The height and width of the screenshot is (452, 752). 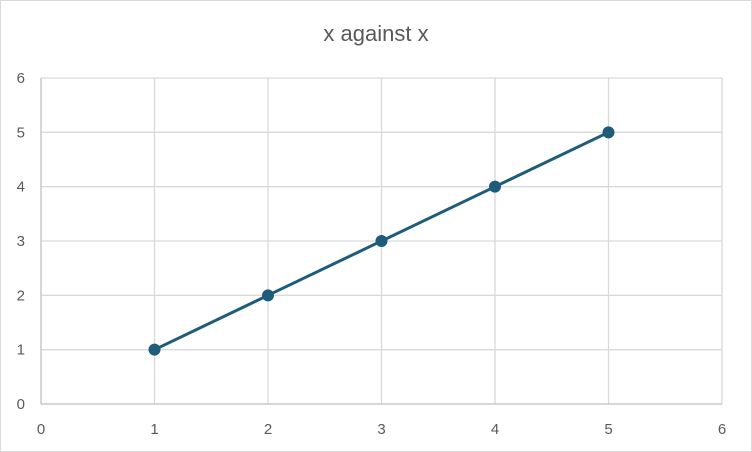 I want to click on y-tick-label: 5, so click(x=21, y=132).